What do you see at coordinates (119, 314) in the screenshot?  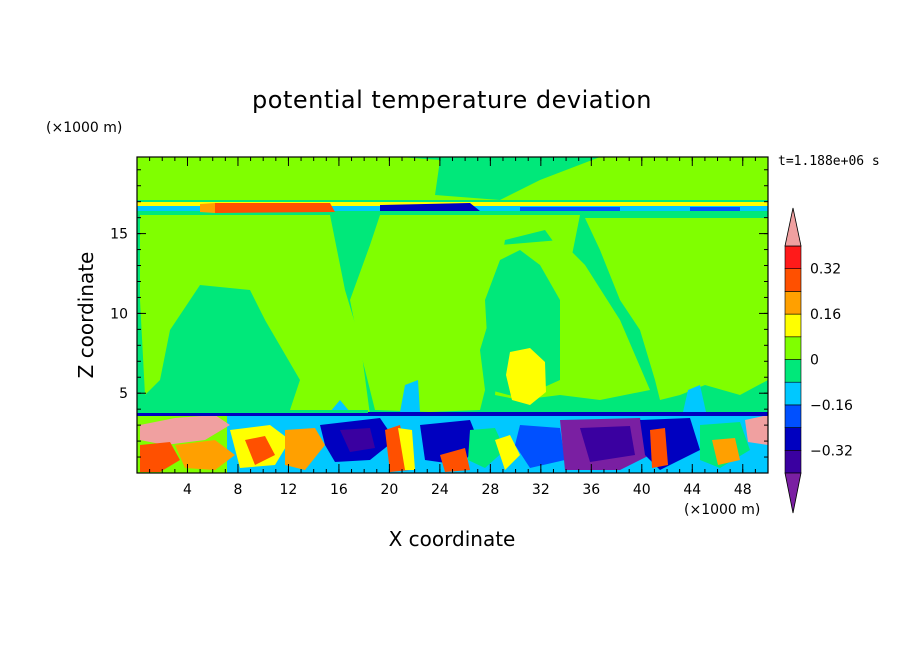 I see `y-tick-label: 10` at bounding box center [119, 314].